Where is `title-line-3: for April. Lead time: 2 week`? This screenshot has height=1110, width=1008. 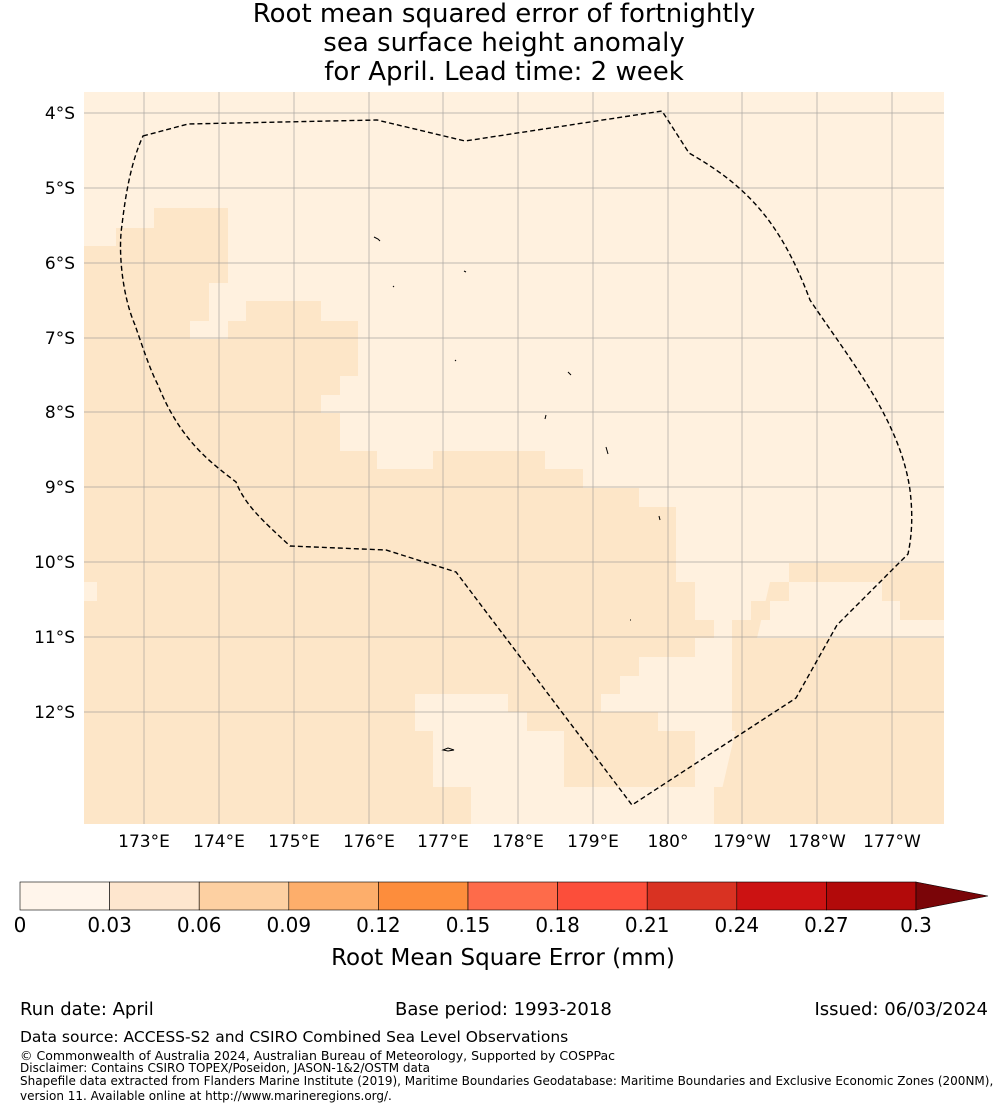
title-line-3: for April. Lead time: 2 week is located at coordinates (504, 72).